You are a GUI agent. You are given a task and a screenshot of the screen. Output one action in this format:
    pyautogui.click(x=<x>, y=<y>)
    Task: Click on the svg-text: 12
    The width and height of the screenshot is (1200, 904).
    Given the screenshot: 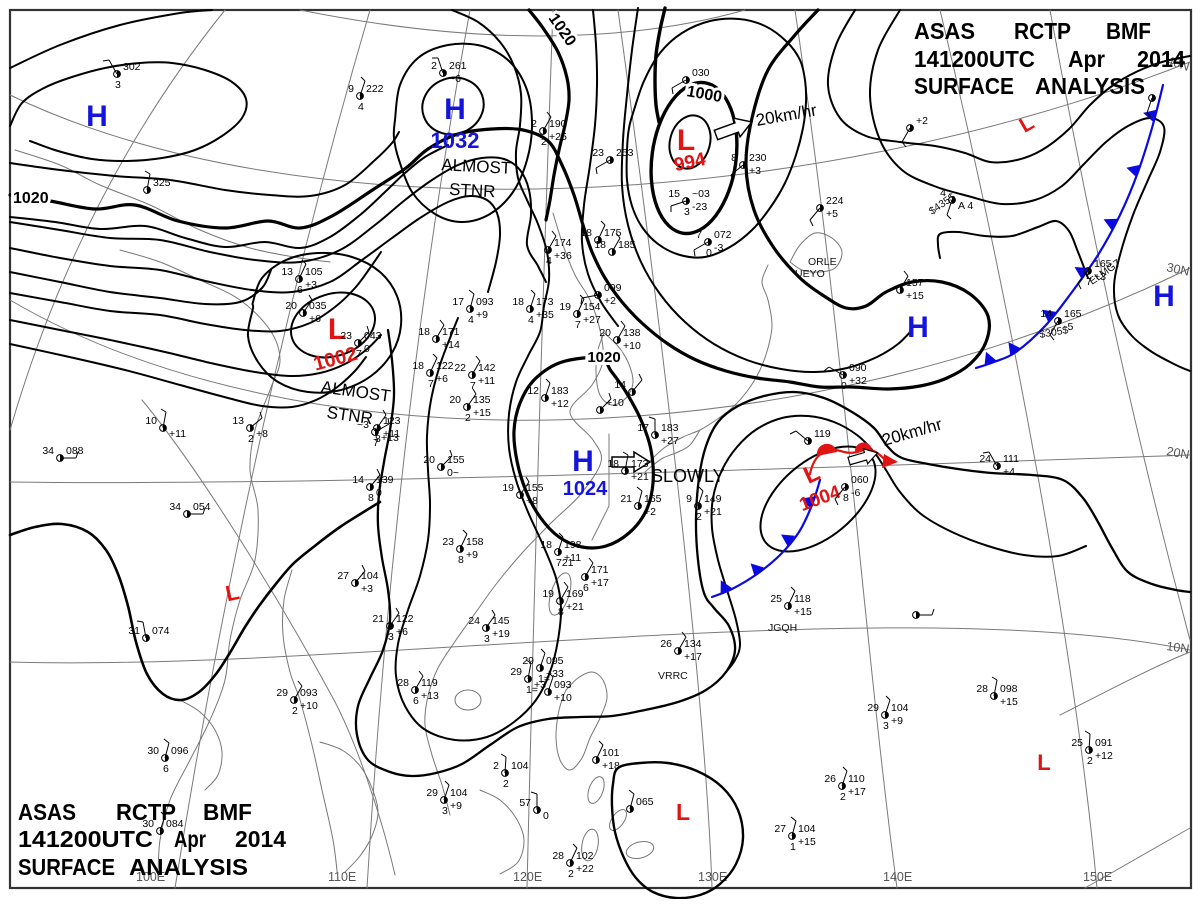 What is the action you would take?
    pyautogui.click(x=533, y=391)
    